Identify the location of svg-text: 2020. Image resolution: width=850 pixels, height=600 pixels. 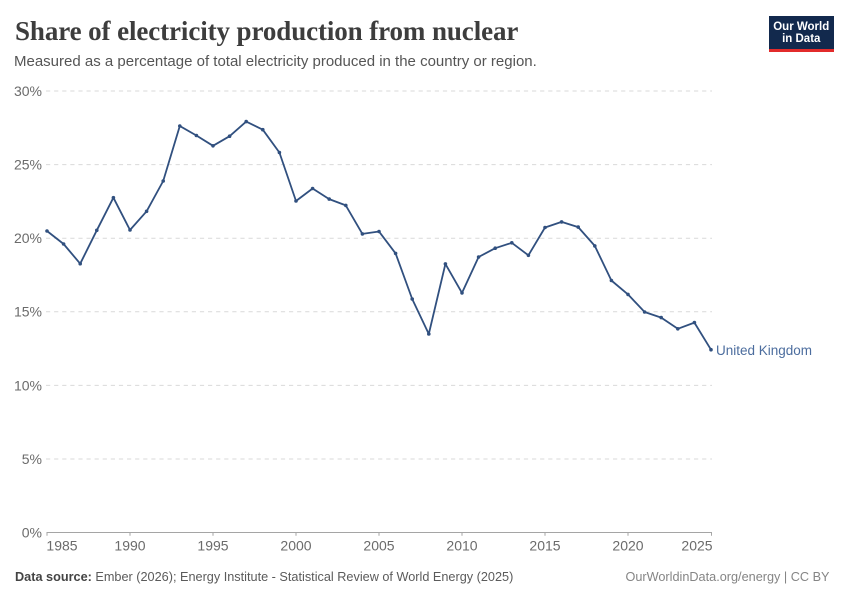
(627, 546).